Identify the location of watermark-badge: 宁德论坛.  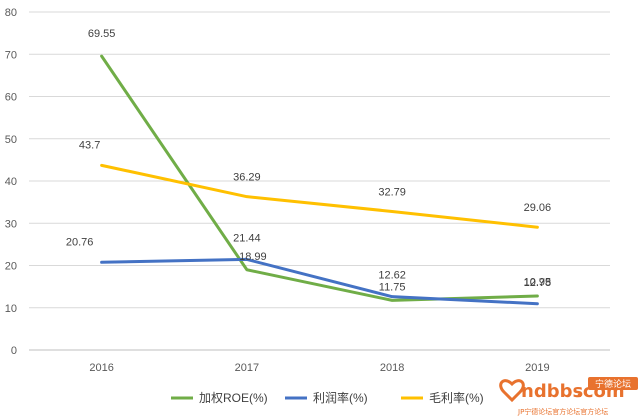
(613, 384).